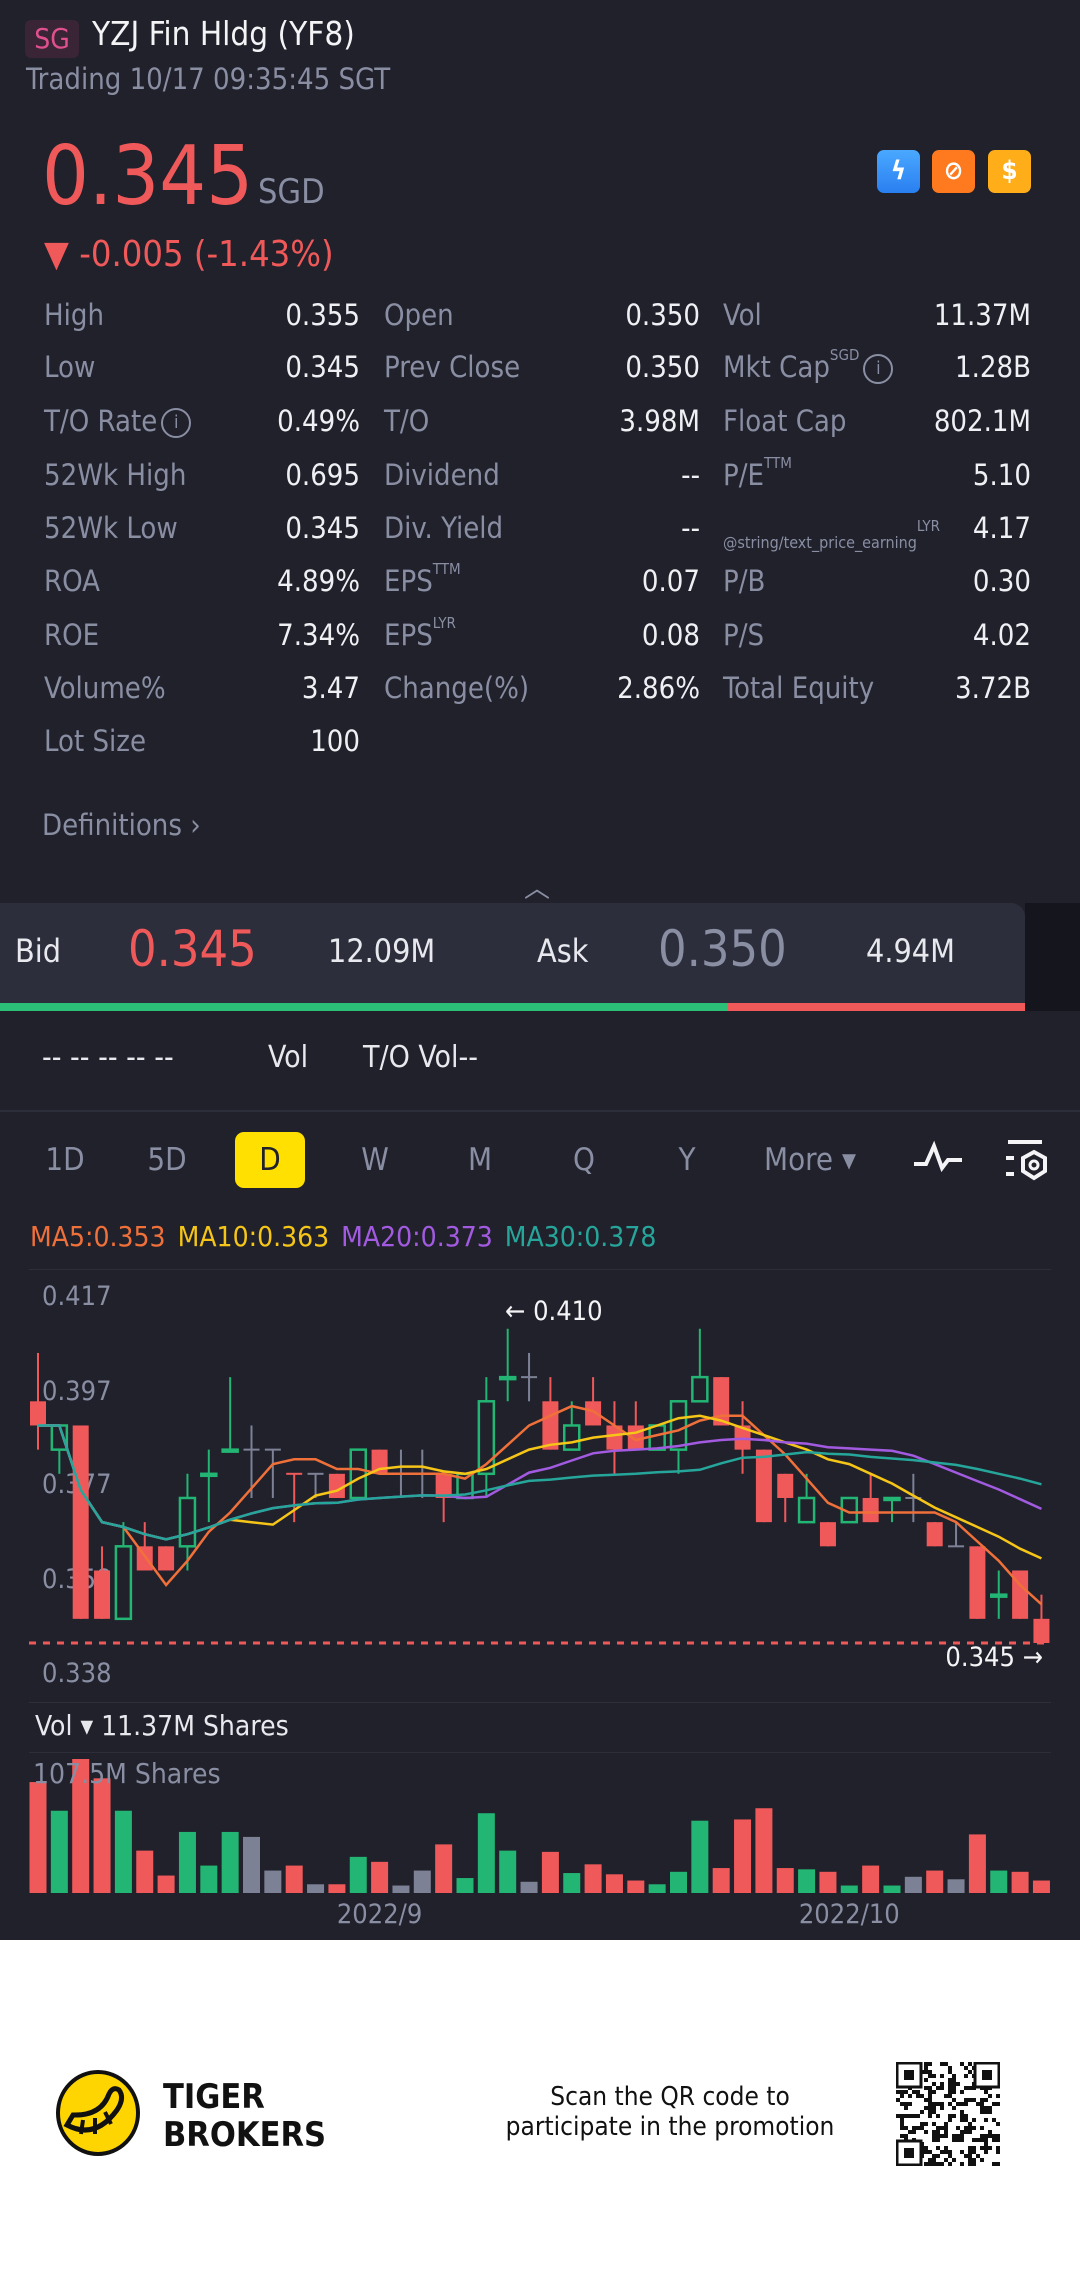 The width and height of the screenshot is (1080, 2289). I want to click on stat-label: T/O Rate i, so click(118, 421).